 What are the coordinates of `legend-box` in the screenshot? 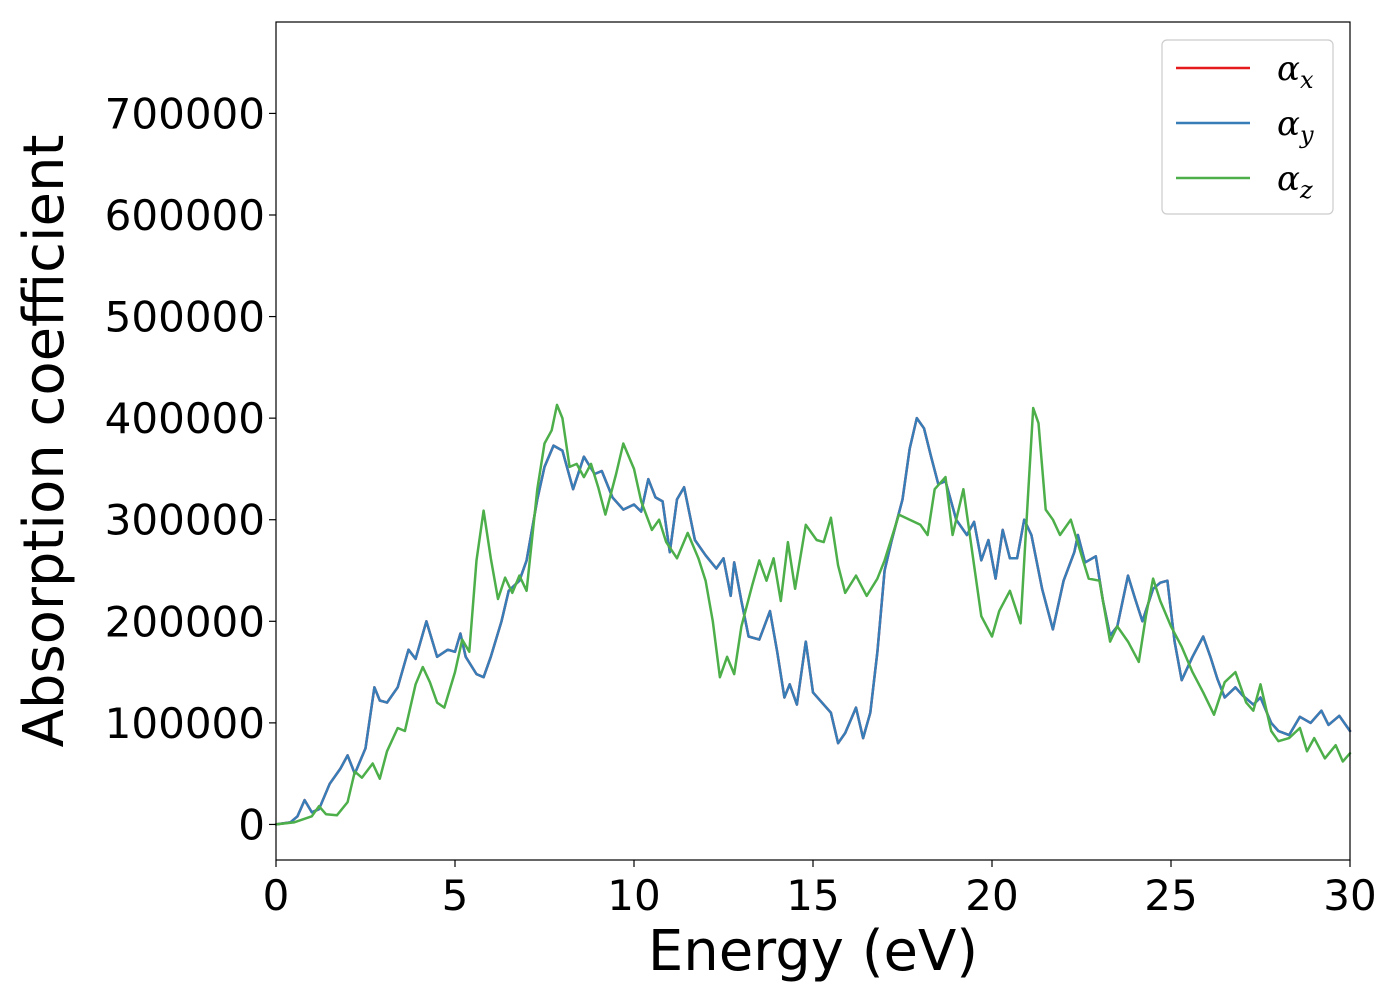 It's located at (1247, 127).